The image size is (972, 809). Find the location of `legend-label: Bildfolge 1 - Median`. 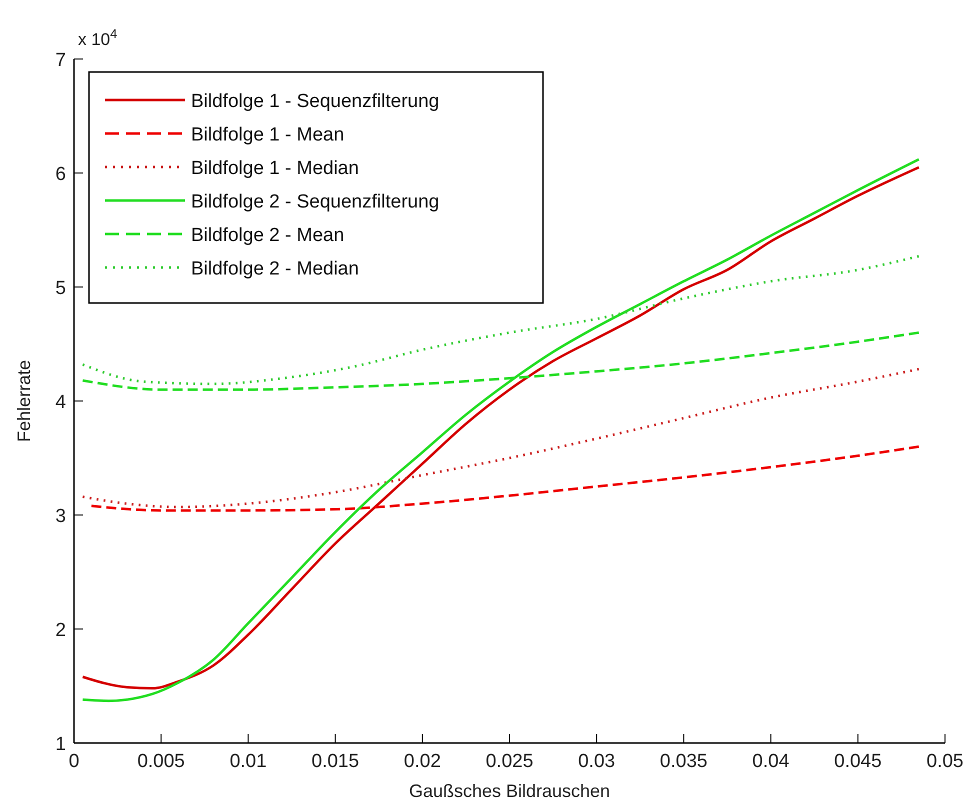

legend-label: Bildfolge 1 - Median is located at coordinates (275, 168).